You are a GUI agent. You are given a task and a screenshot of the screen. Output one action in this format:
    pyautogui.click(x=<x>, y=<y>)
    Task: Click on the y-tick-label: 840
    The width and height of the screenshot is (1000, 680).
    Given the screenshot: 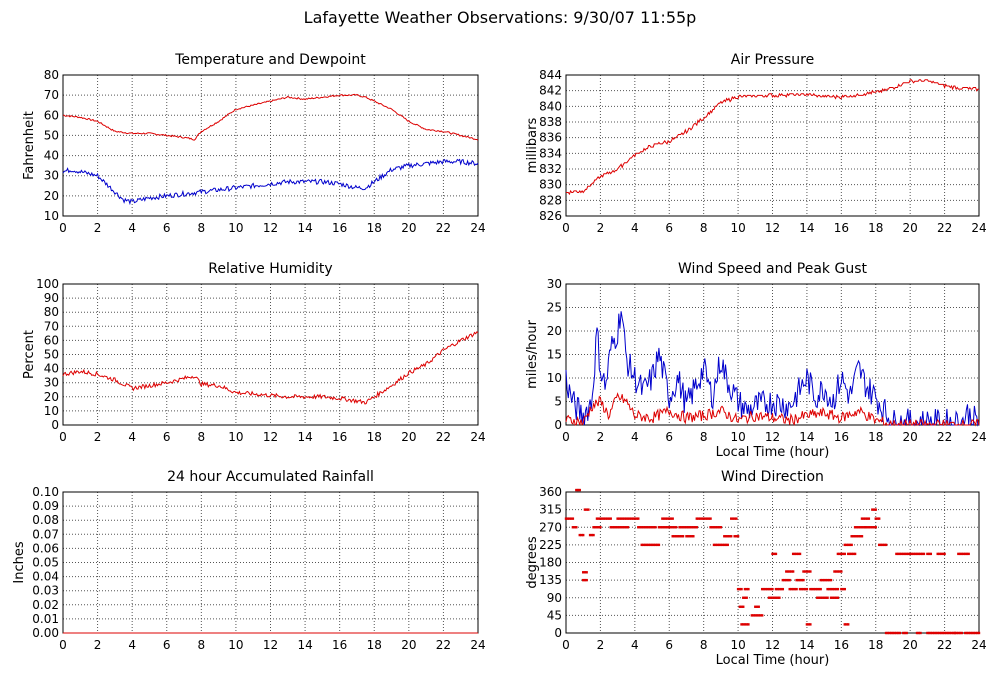 What is the action you would take?
    pyautogui.click(x=550, y=106)
    